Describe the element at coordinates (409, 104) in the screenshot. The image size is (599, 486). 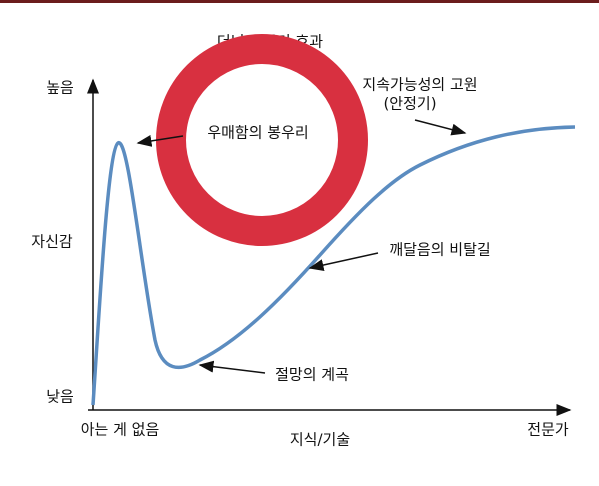
I see `plateau-note: (안정기)` at that location.